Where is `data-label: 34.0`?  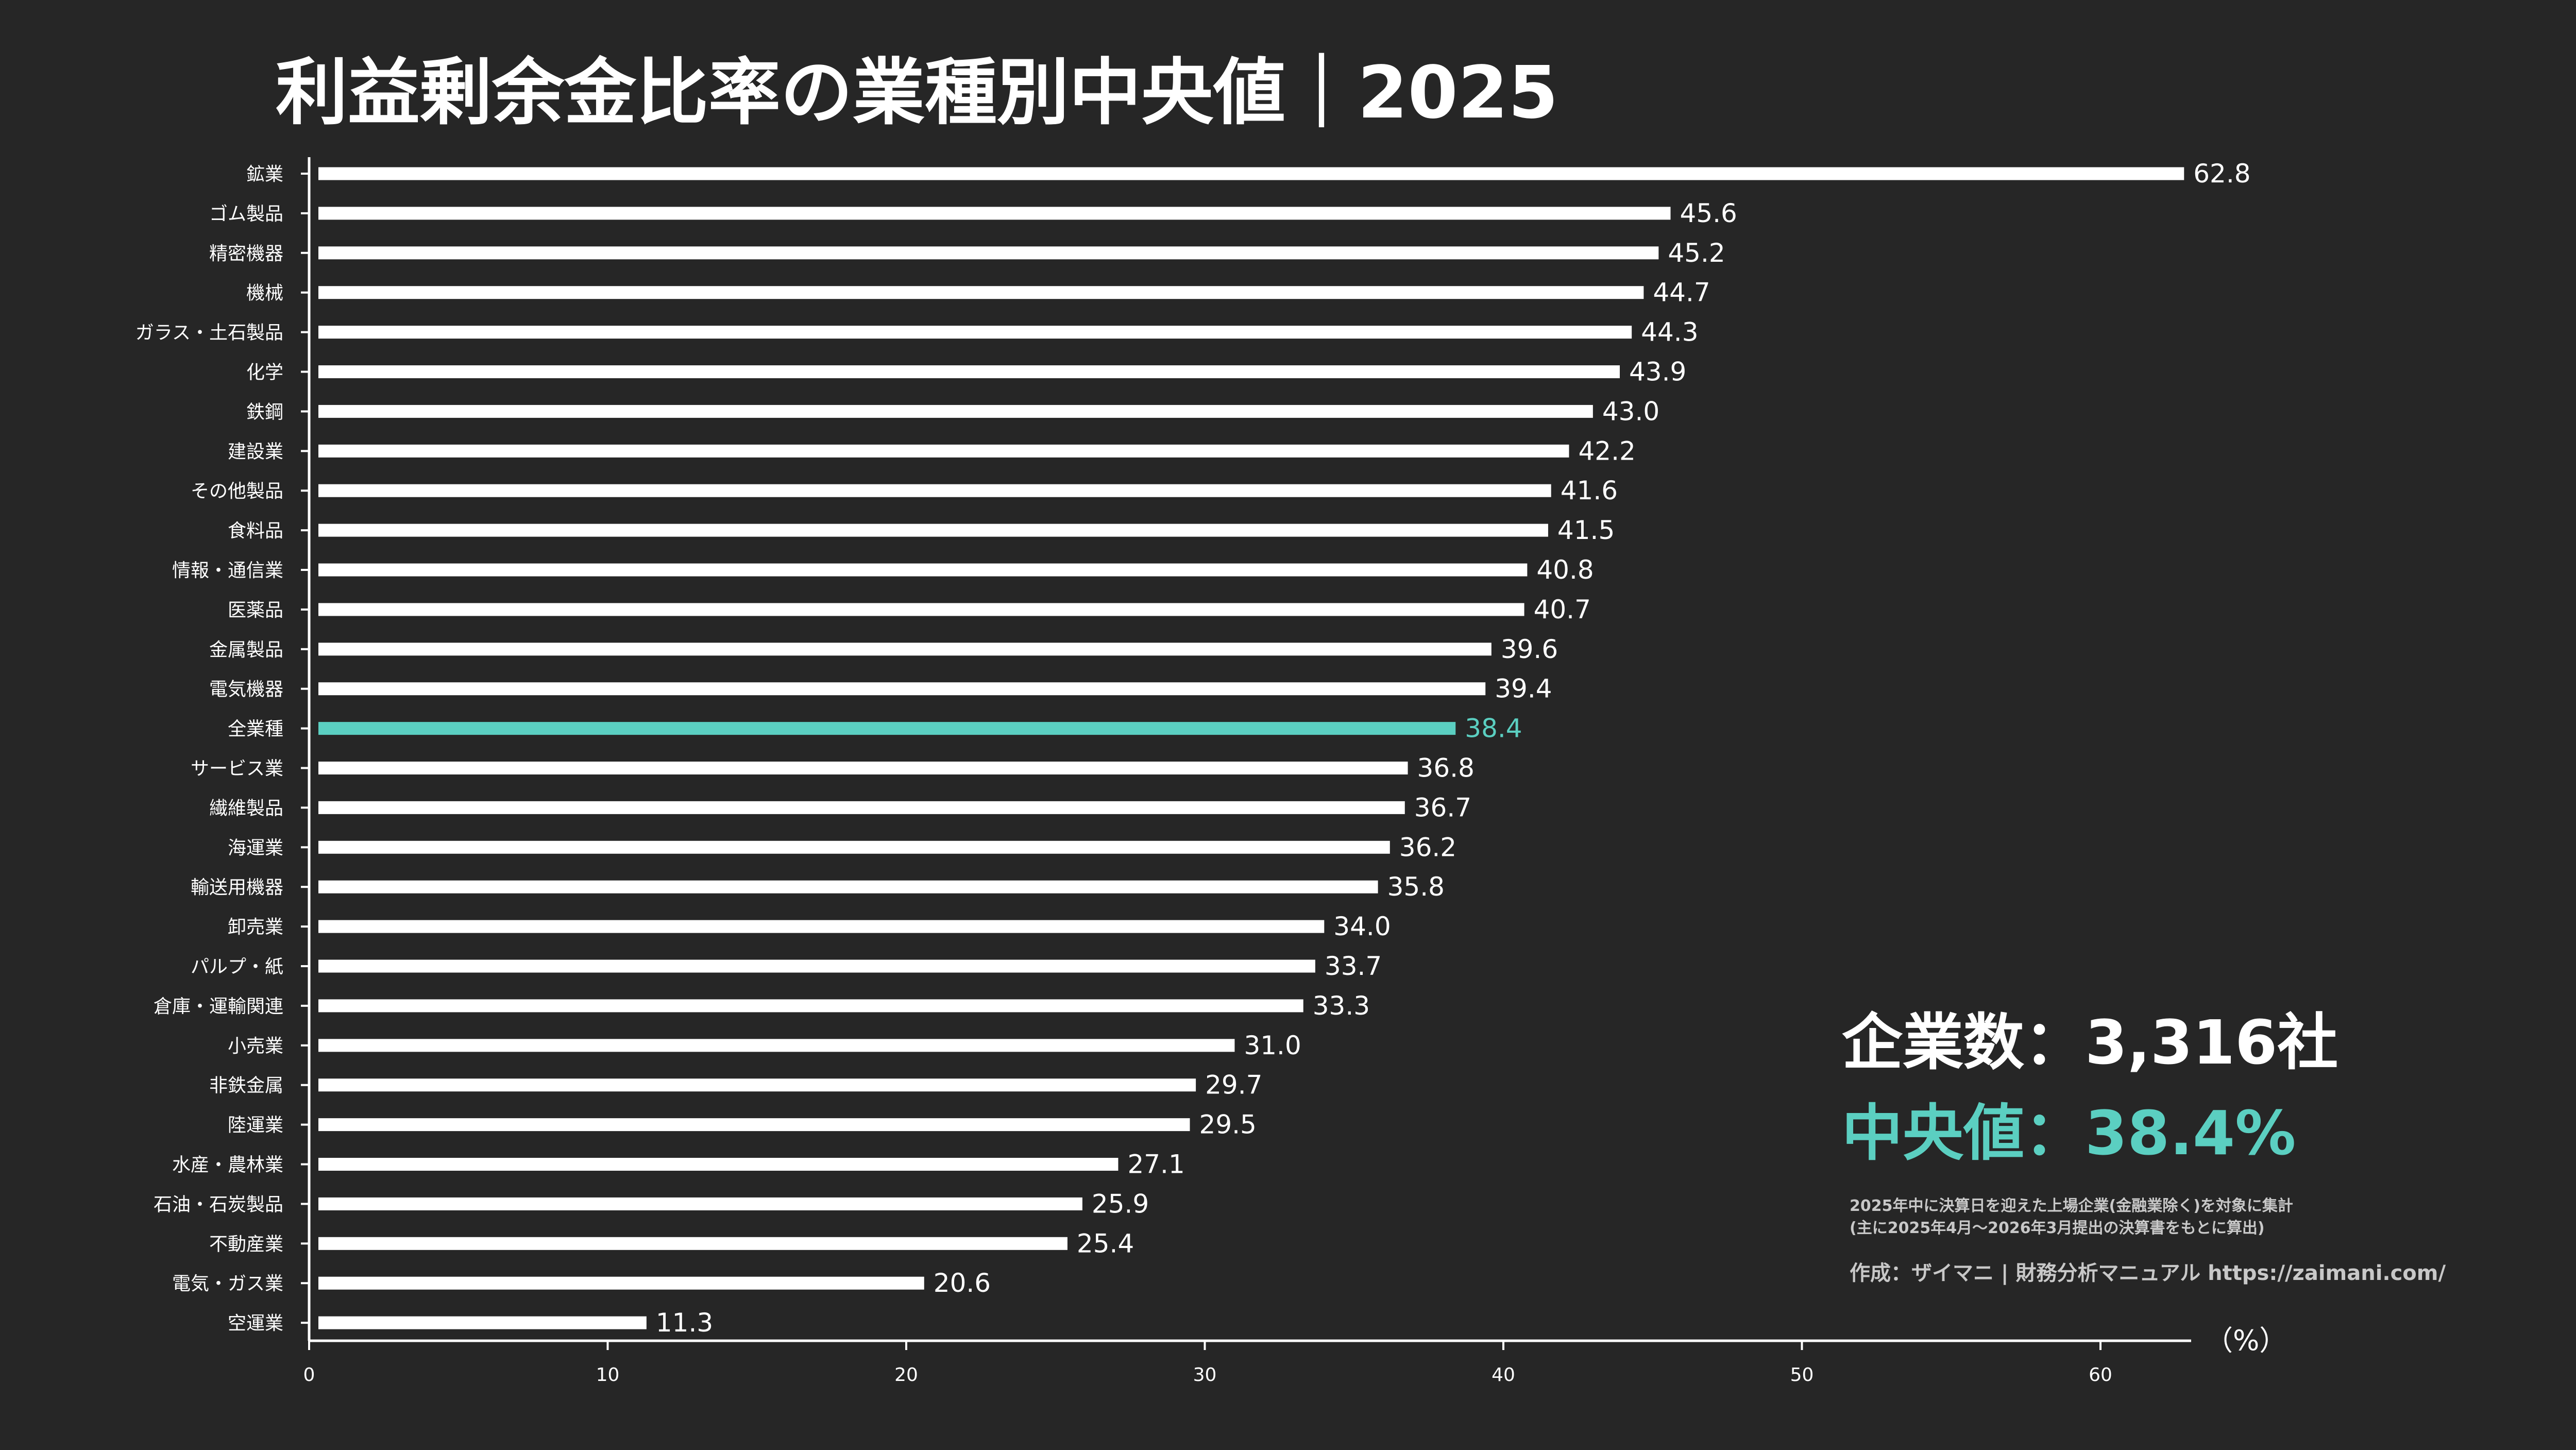
data-label: 34.0 is located at coordinates (1362, 927).